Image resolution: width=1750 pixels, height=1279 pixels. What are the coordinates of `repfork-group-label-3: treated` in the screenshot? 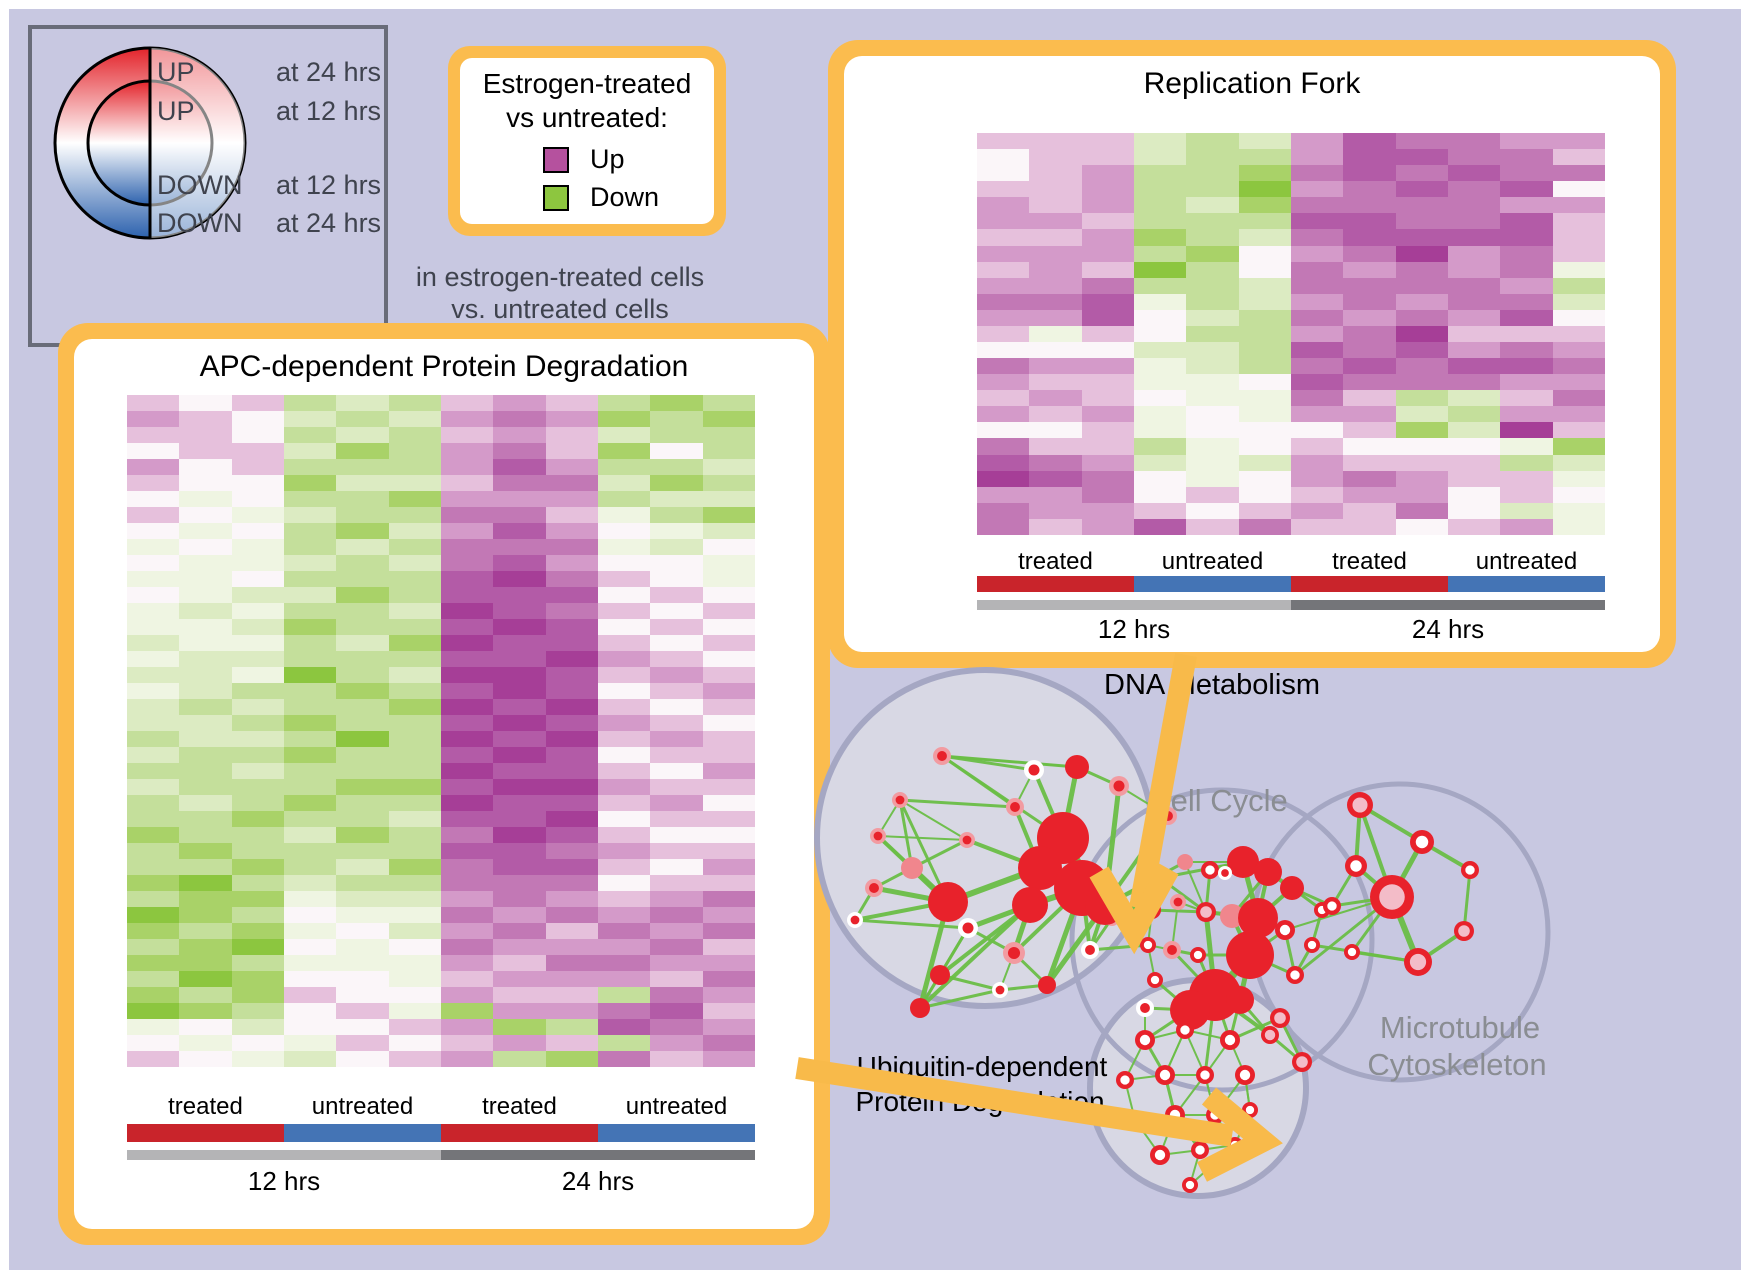 It's located at (1369, 561).